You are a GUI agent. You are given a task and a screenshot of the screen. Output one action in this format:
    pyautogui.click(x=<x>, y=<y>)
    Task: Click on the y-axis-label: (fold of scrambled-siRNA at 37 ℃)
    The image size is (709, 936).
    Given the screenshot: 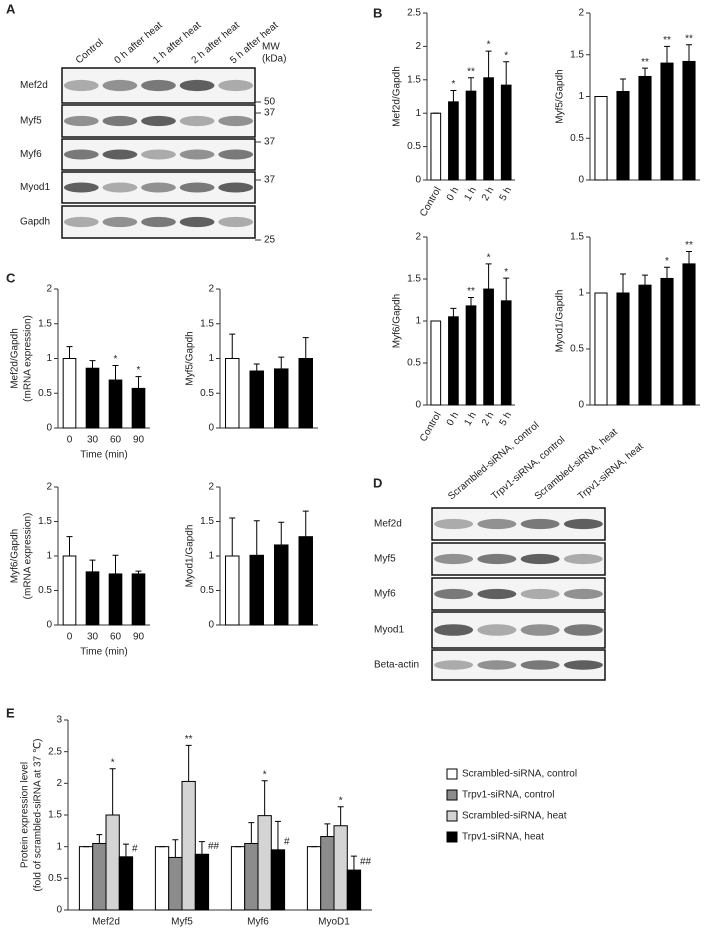 What is the action you would take?
    pyautogui.click(x=38, y=815)
    